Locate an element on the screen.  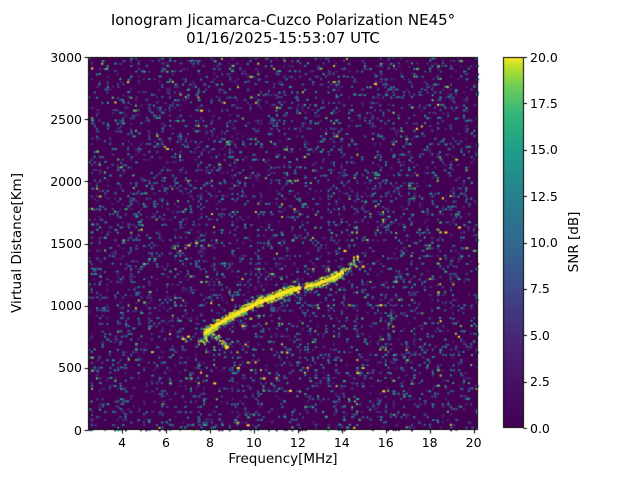
colorbar-tick-label: 20.0 is located at coordinates (544, 57).